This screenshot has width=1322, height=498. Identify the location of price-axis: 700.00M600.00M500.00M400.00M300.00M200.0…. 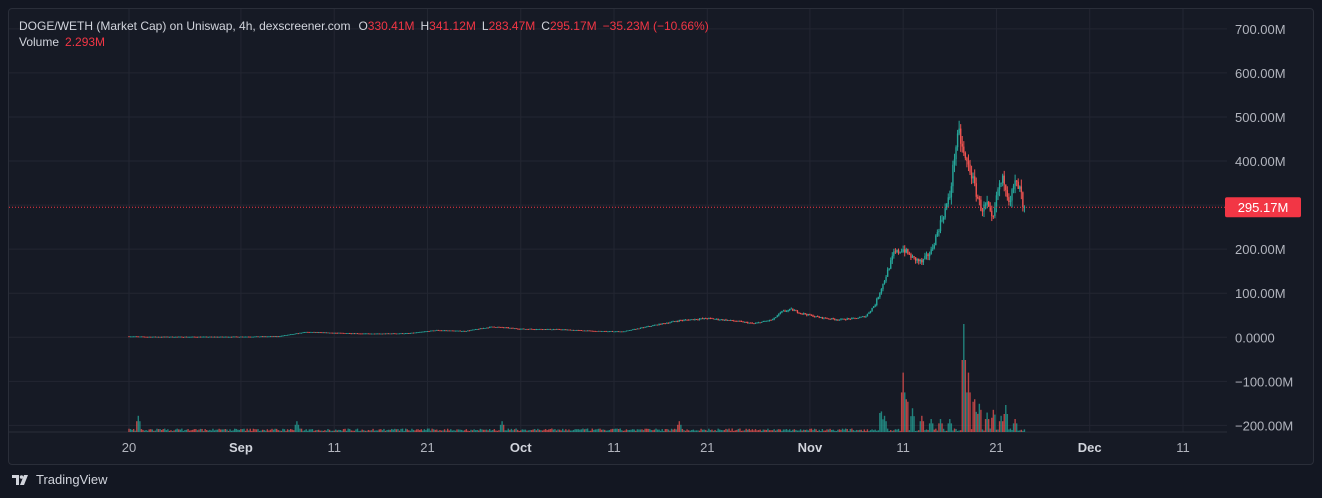
(1264, 228).